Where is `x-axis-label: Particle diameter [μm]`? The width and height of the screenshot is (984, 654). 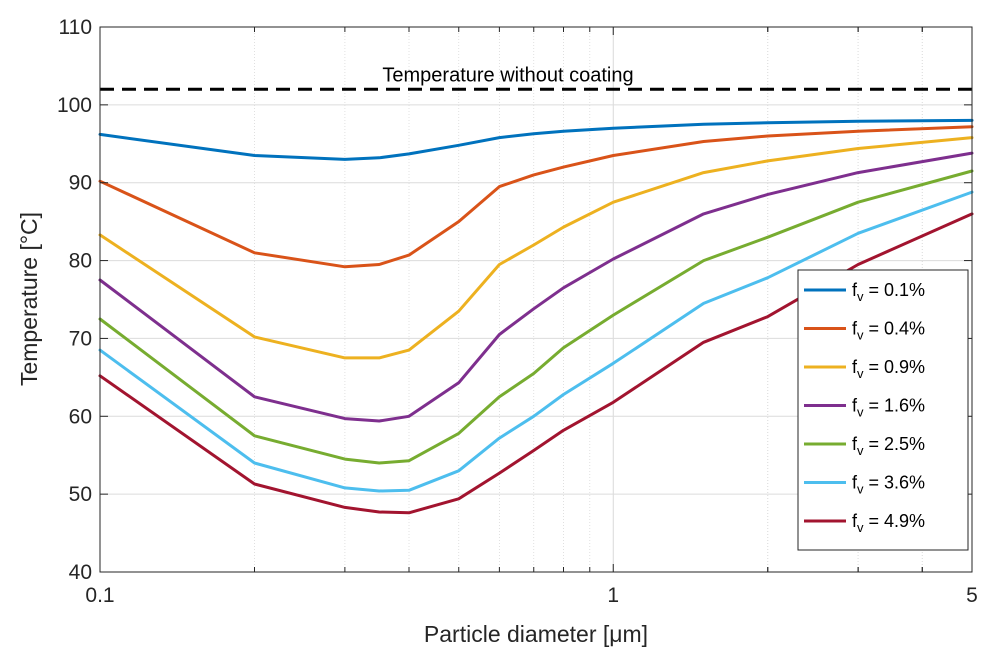
x-axis-label: Particle diameter [μm] is located at coordinates (536, 634).